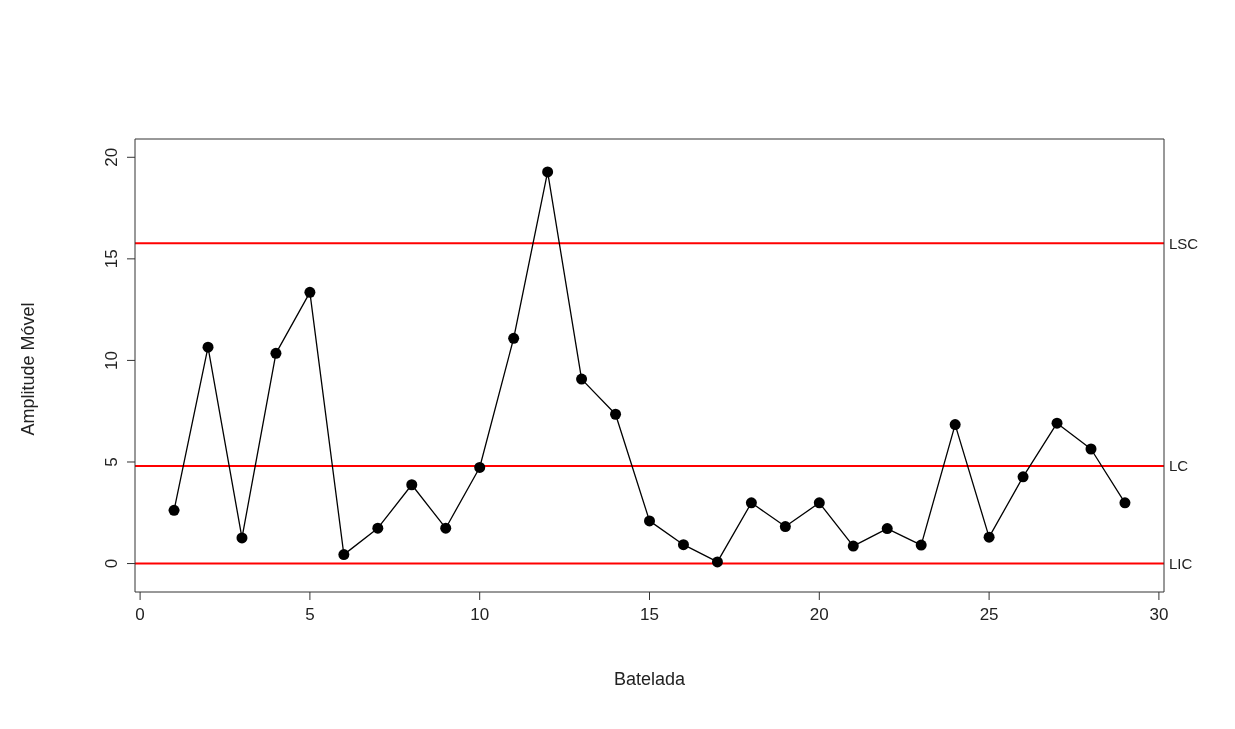 This screenshot has height=729, width=1235. I want to click on x-tick-label: 20, so click(819, 615).